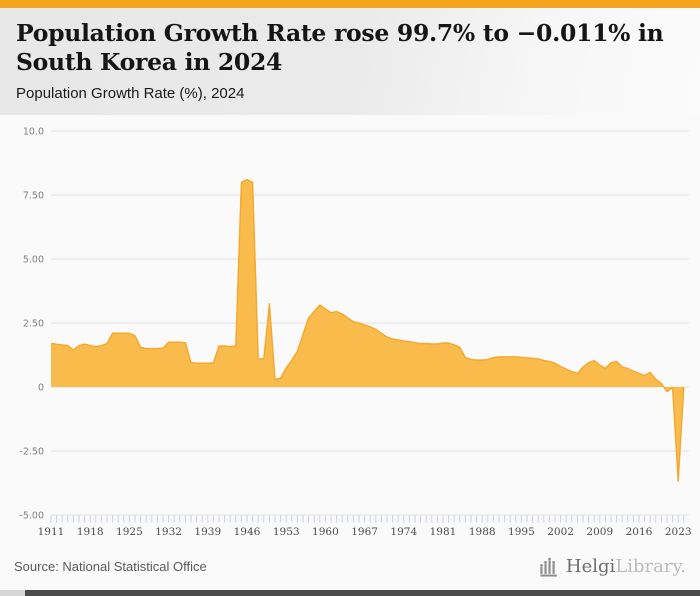  I want to click on x-axis-tick-label: 1981, so click(443, 532).